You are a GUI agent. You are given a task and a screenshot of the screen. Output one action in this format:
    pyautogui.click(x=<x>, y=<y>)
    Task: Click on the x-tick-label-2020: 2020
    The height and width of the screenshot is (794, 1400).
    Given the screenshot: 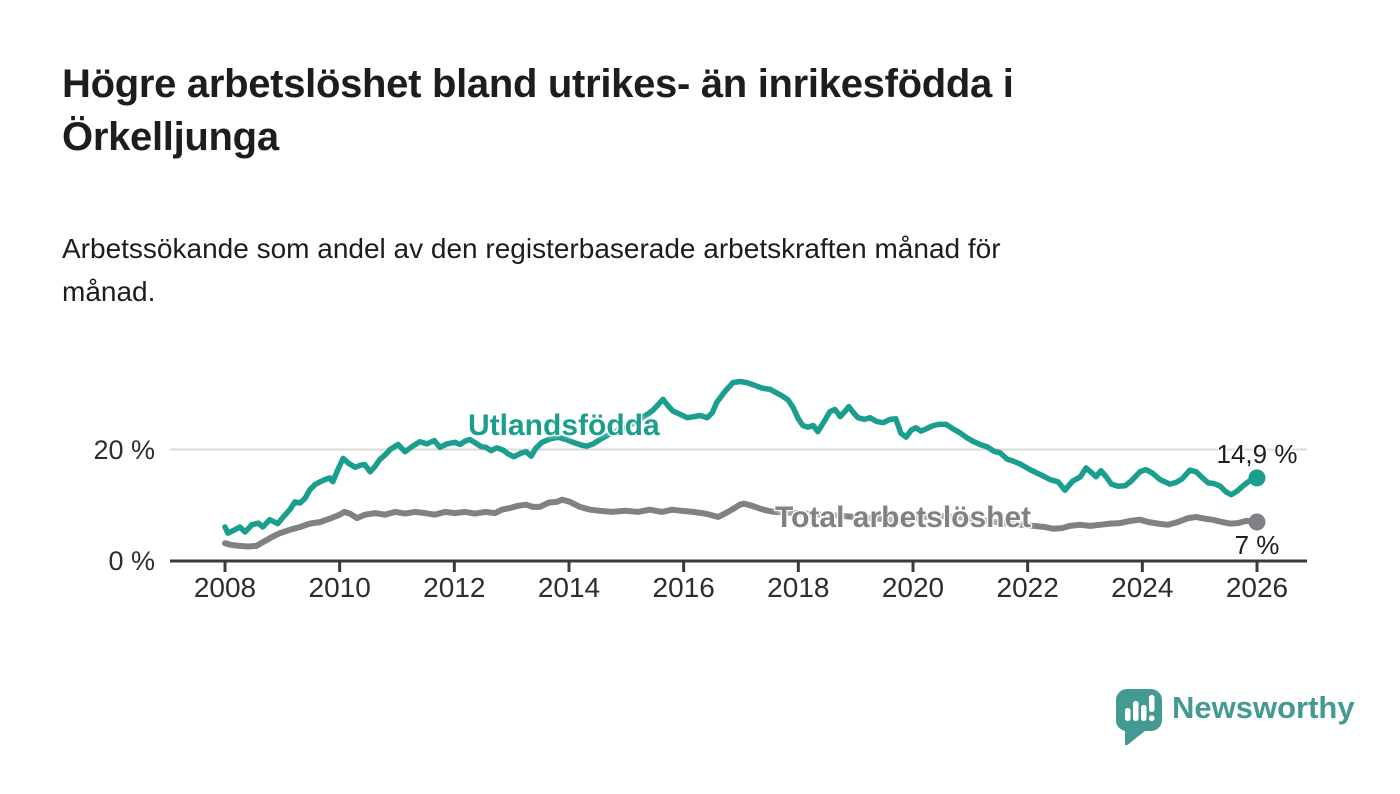 What is the action you would take?
    pyautogui.click(x=913, y=587)
    